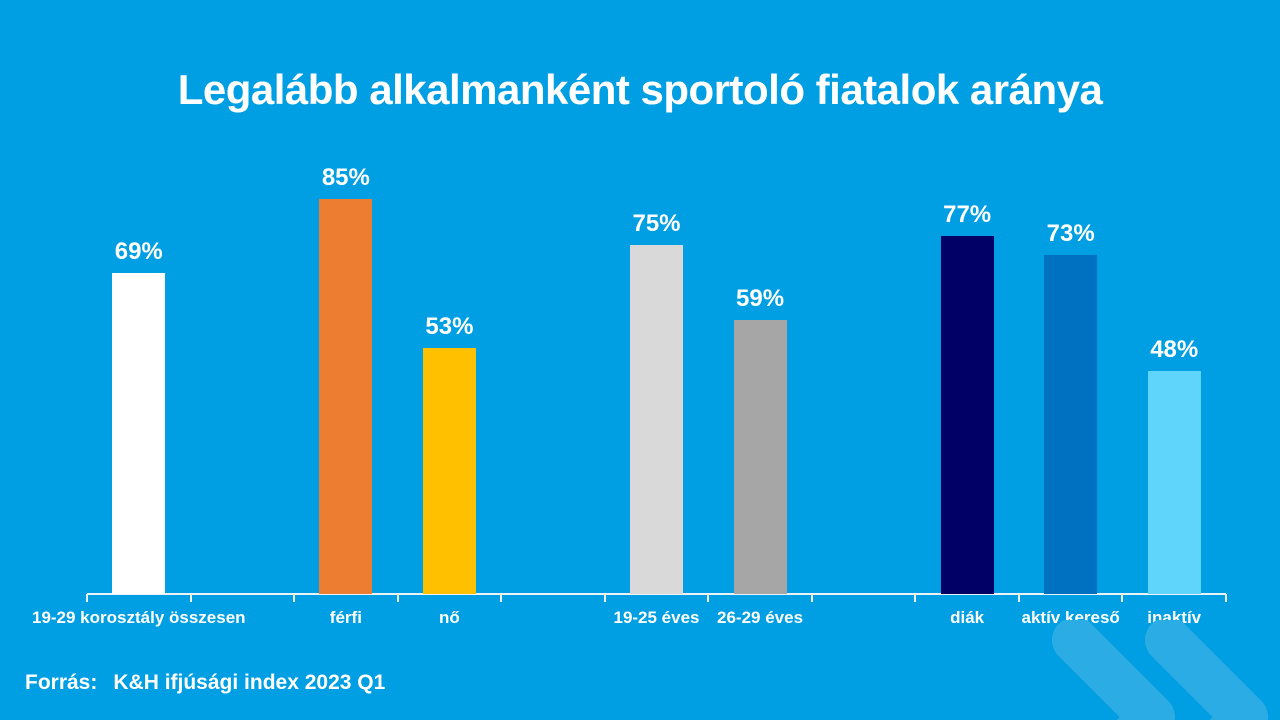 The height and width of the screenshot is (720, 1280). Describe the element at coordinates (449, 326) in the screenshot. I see `bar-value-label: 53%` at that location.